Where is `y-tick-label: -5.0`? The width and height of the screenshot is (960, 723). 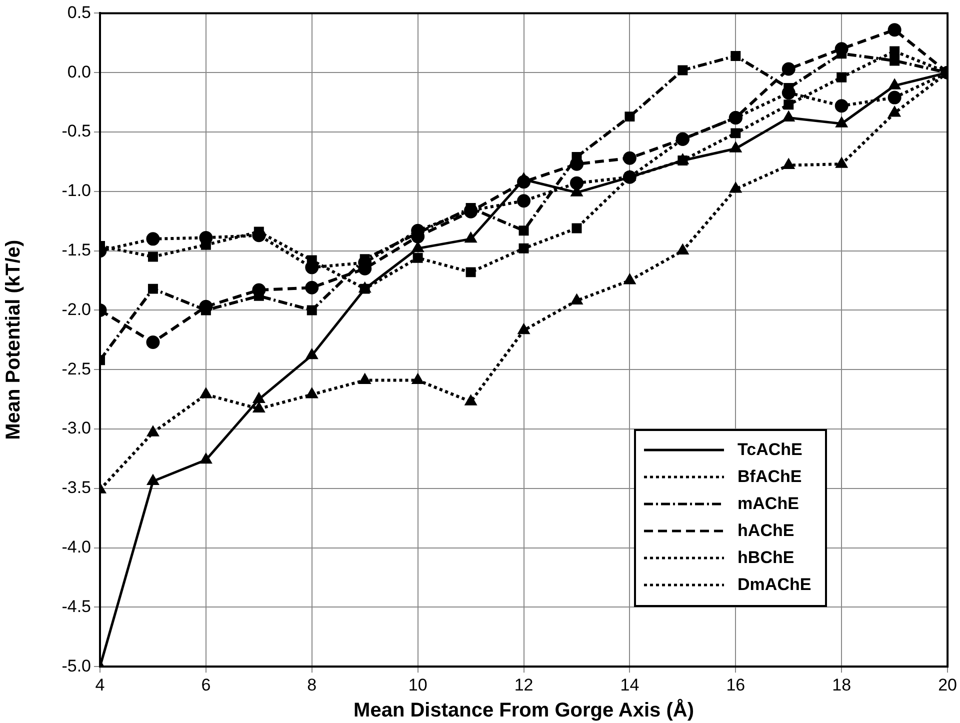
y-tick-label: -5.0 is located at coordinates (76, 666).